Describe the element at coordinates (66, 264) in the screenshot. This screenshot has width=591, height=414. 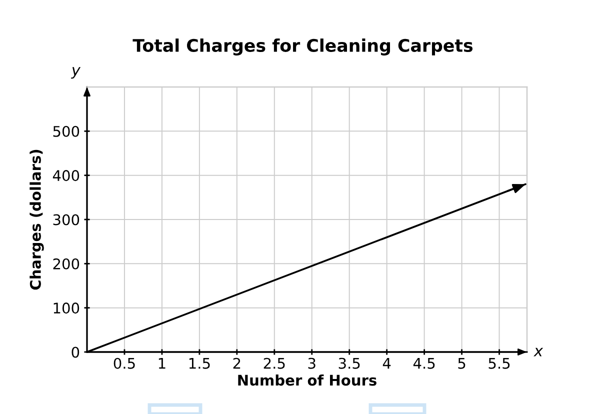
I see `y-tick-label: 200` at that location.